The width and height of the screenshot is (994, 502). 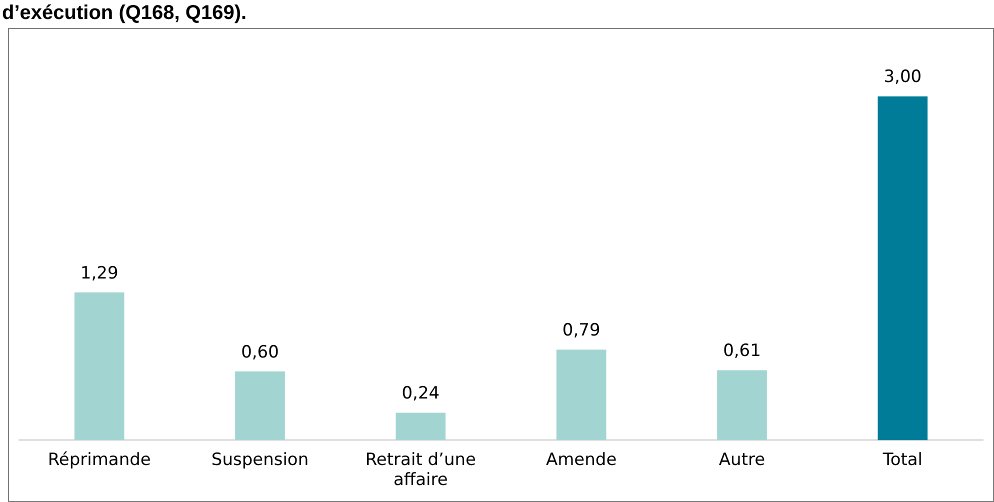 I want to click on chart-title: d’exécution (Q168, Q169)., so click(x=124, y=13).